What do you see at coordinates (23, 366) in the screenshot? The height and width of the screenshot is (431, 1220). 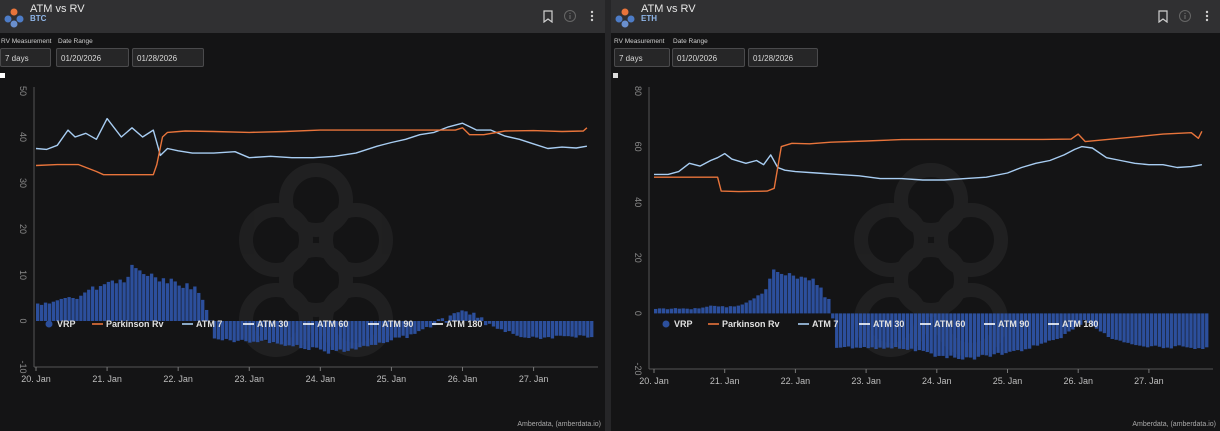 I see `y-tick-label: -10` at bounding box center [23, 366].